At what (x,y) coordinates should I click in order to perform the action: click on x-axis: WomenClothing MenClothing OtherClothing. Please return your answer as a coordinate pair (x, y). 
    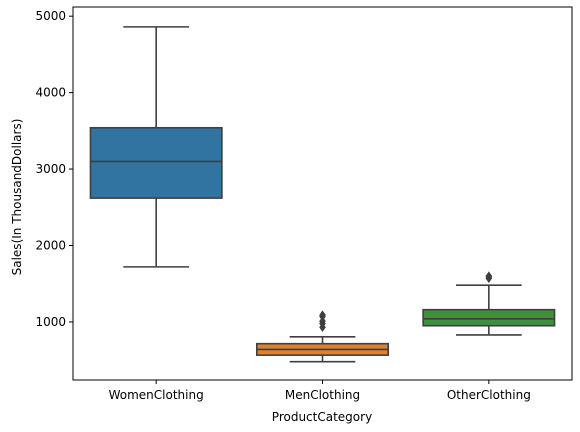
    Looking at the image, I should click on (320, 391).